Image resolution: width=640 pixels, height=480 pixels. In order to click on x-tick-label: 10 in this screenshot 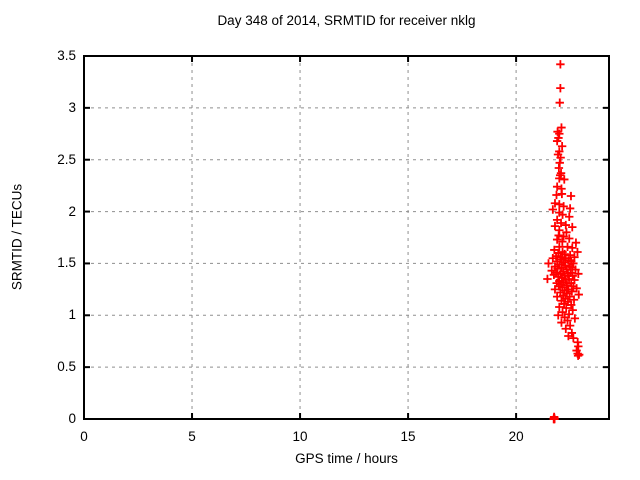, I will do `click(300, 436)`.